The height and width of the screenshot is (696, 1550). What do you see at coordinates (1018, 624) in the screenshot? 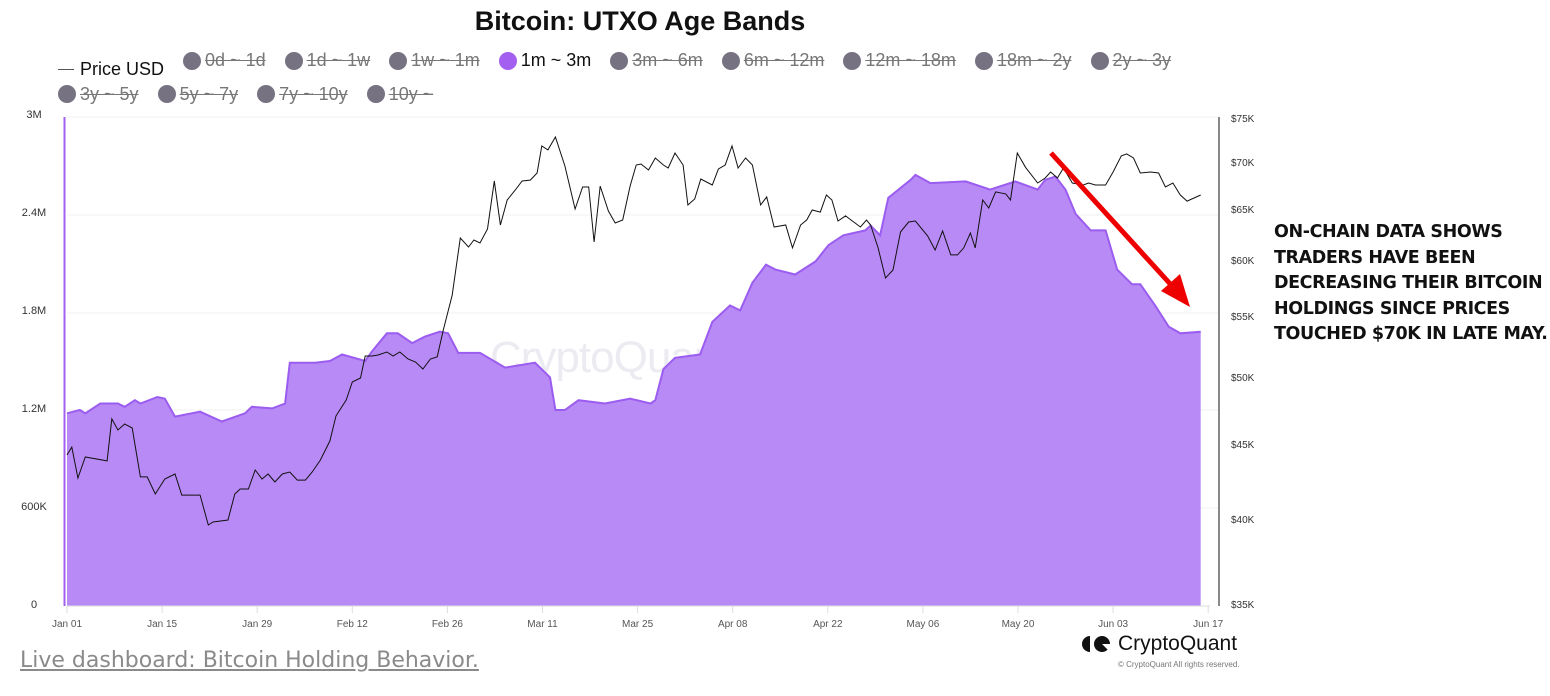
I see `x-tick: May 20` at bounding box center [1018, 624].